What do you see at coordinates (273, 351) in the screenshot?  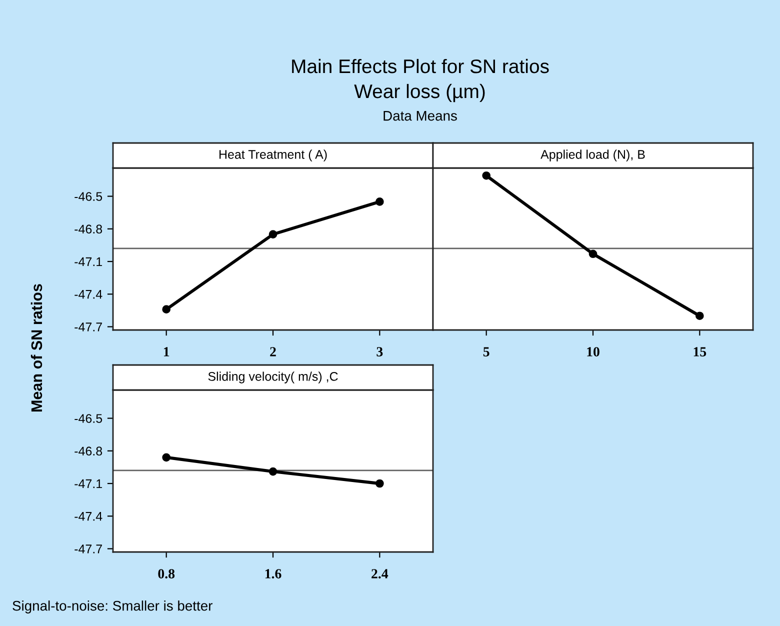 I see `x-tick-label: 2` at bounding box center [273, 351].